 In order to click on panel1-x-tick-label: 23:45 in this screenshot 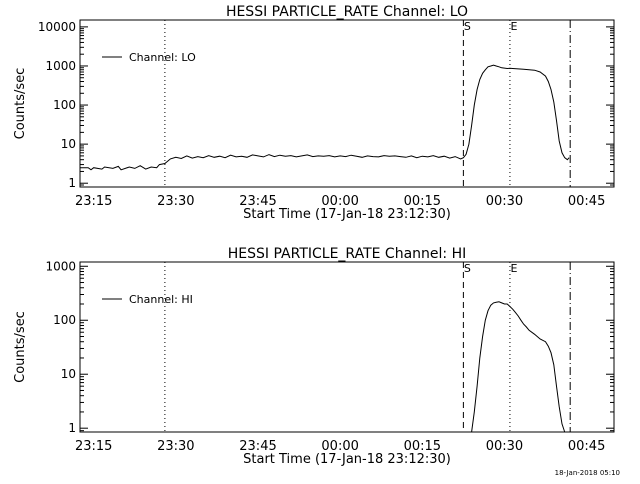, I will do `click(257, 201)`.